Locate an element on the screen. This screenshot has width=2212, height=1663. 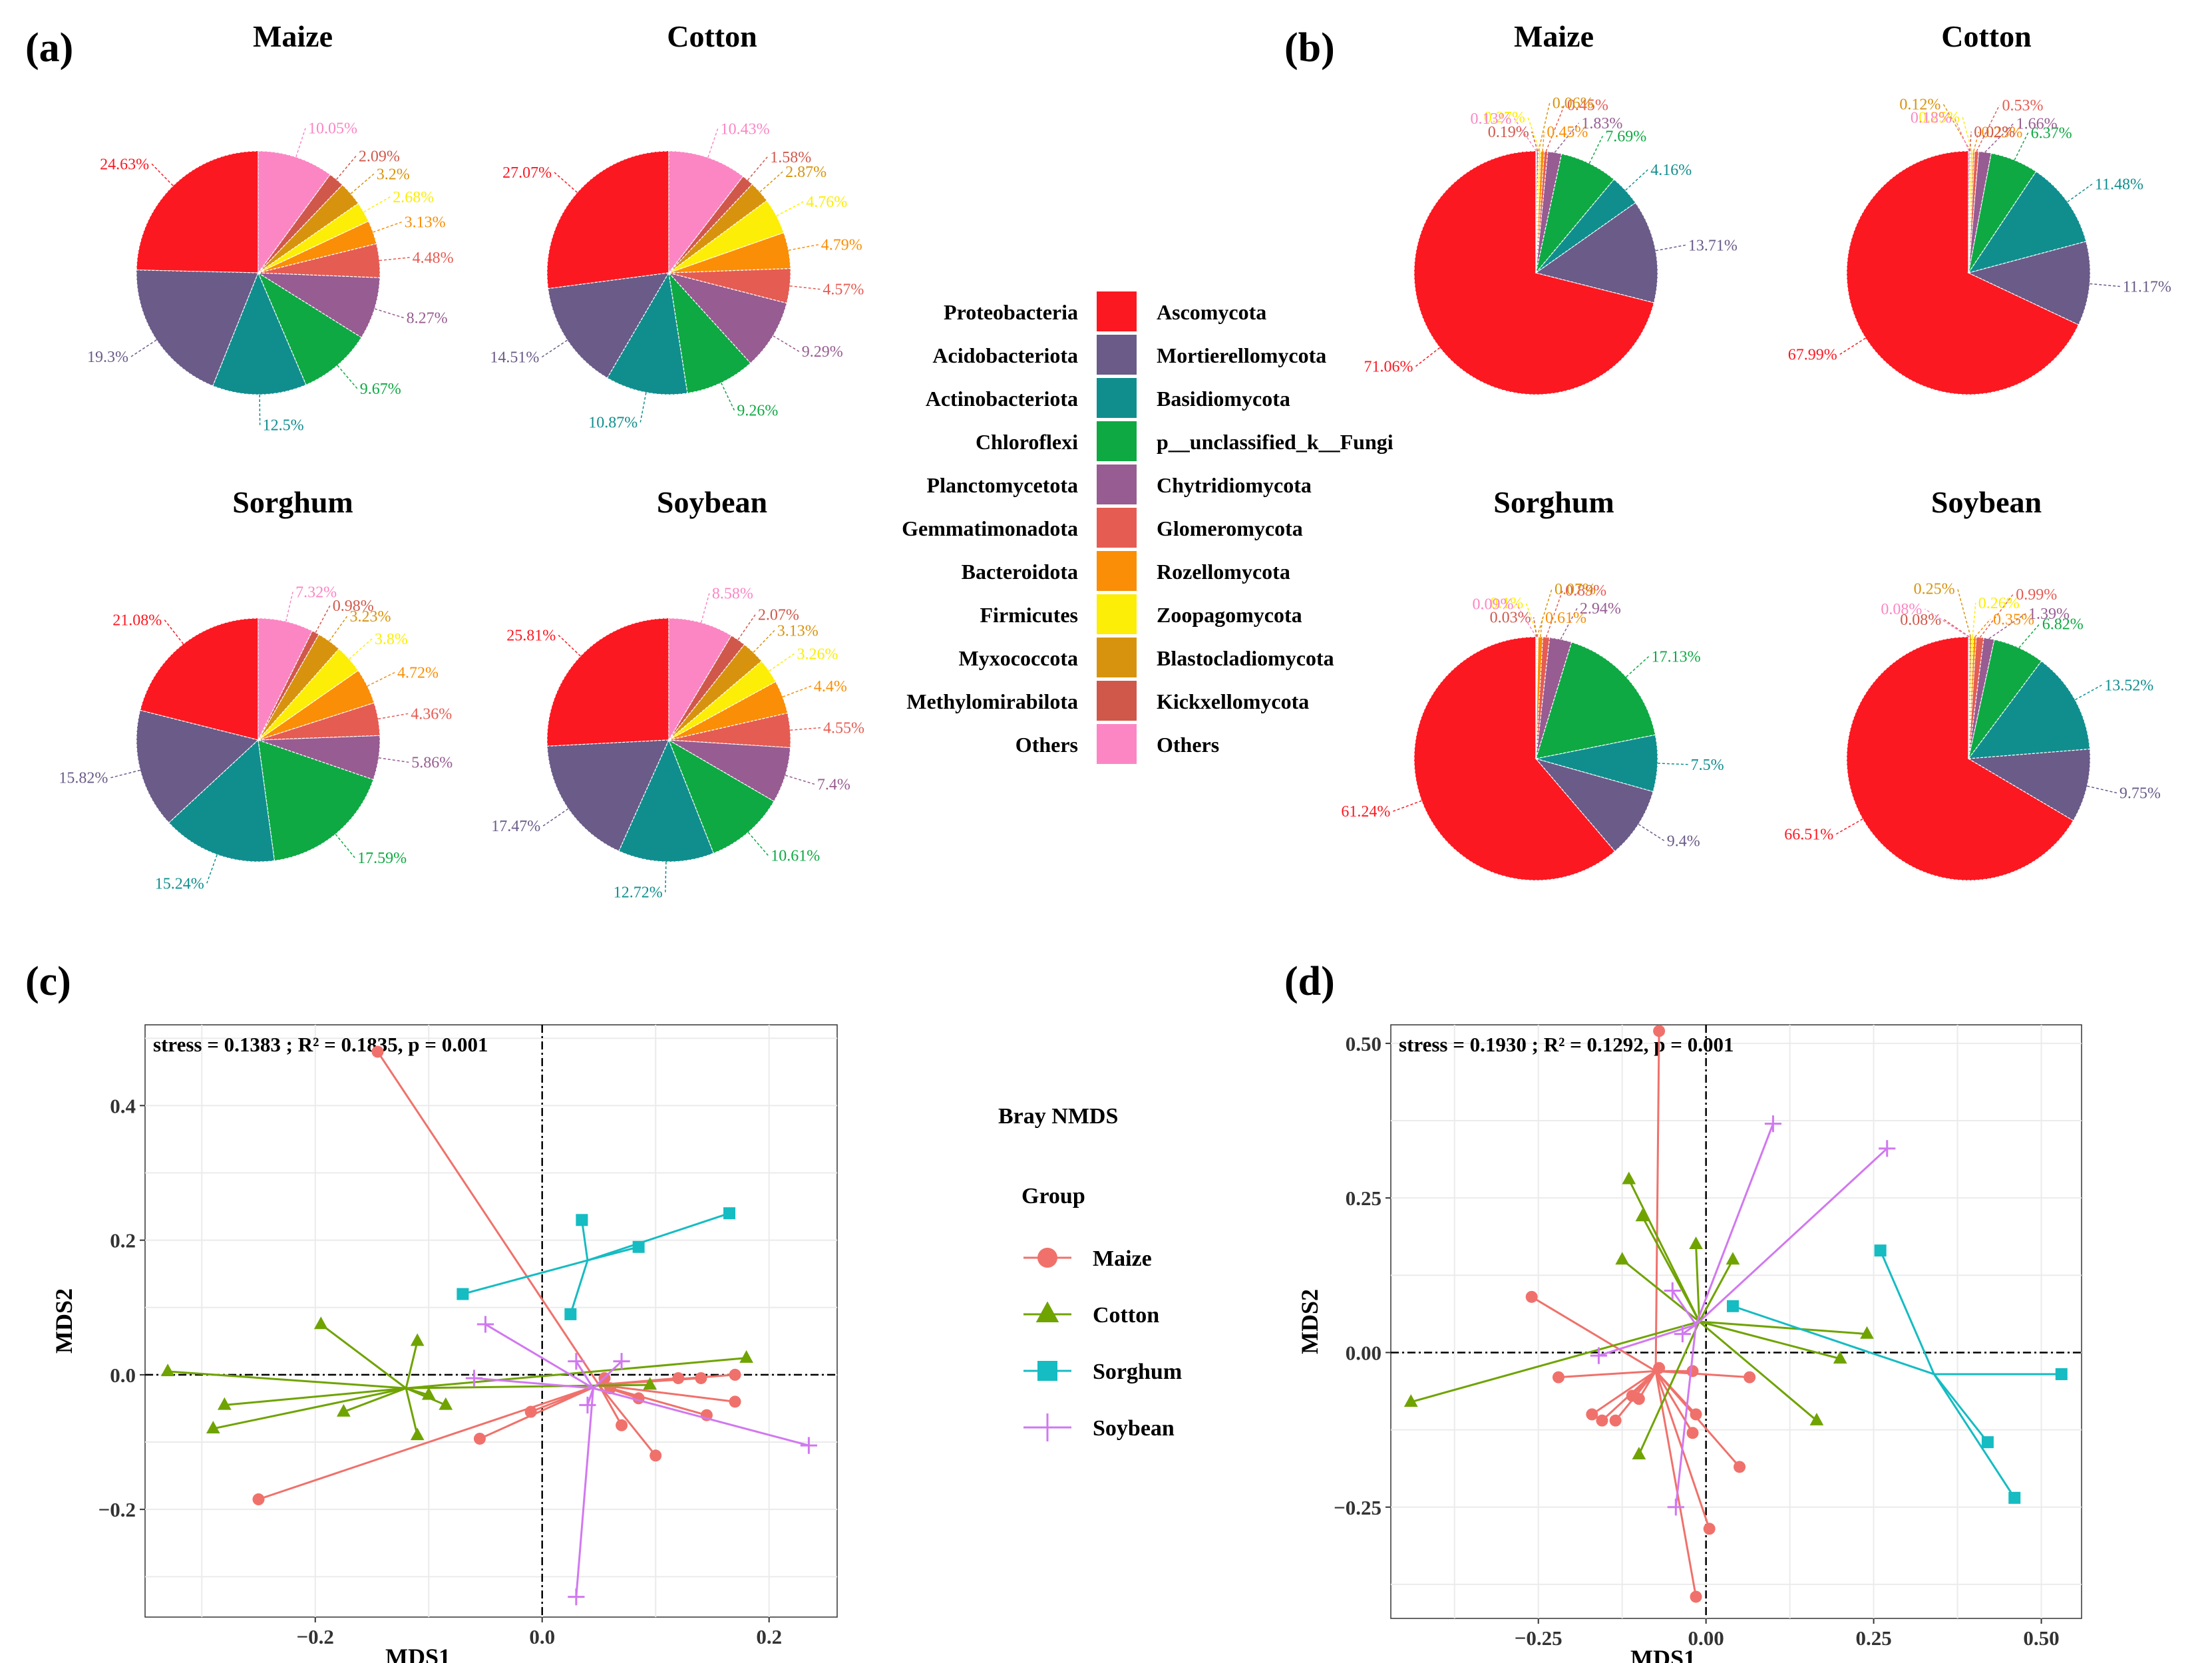
pie-percent-label: 13.52% is located at coordinates (2128, 686).